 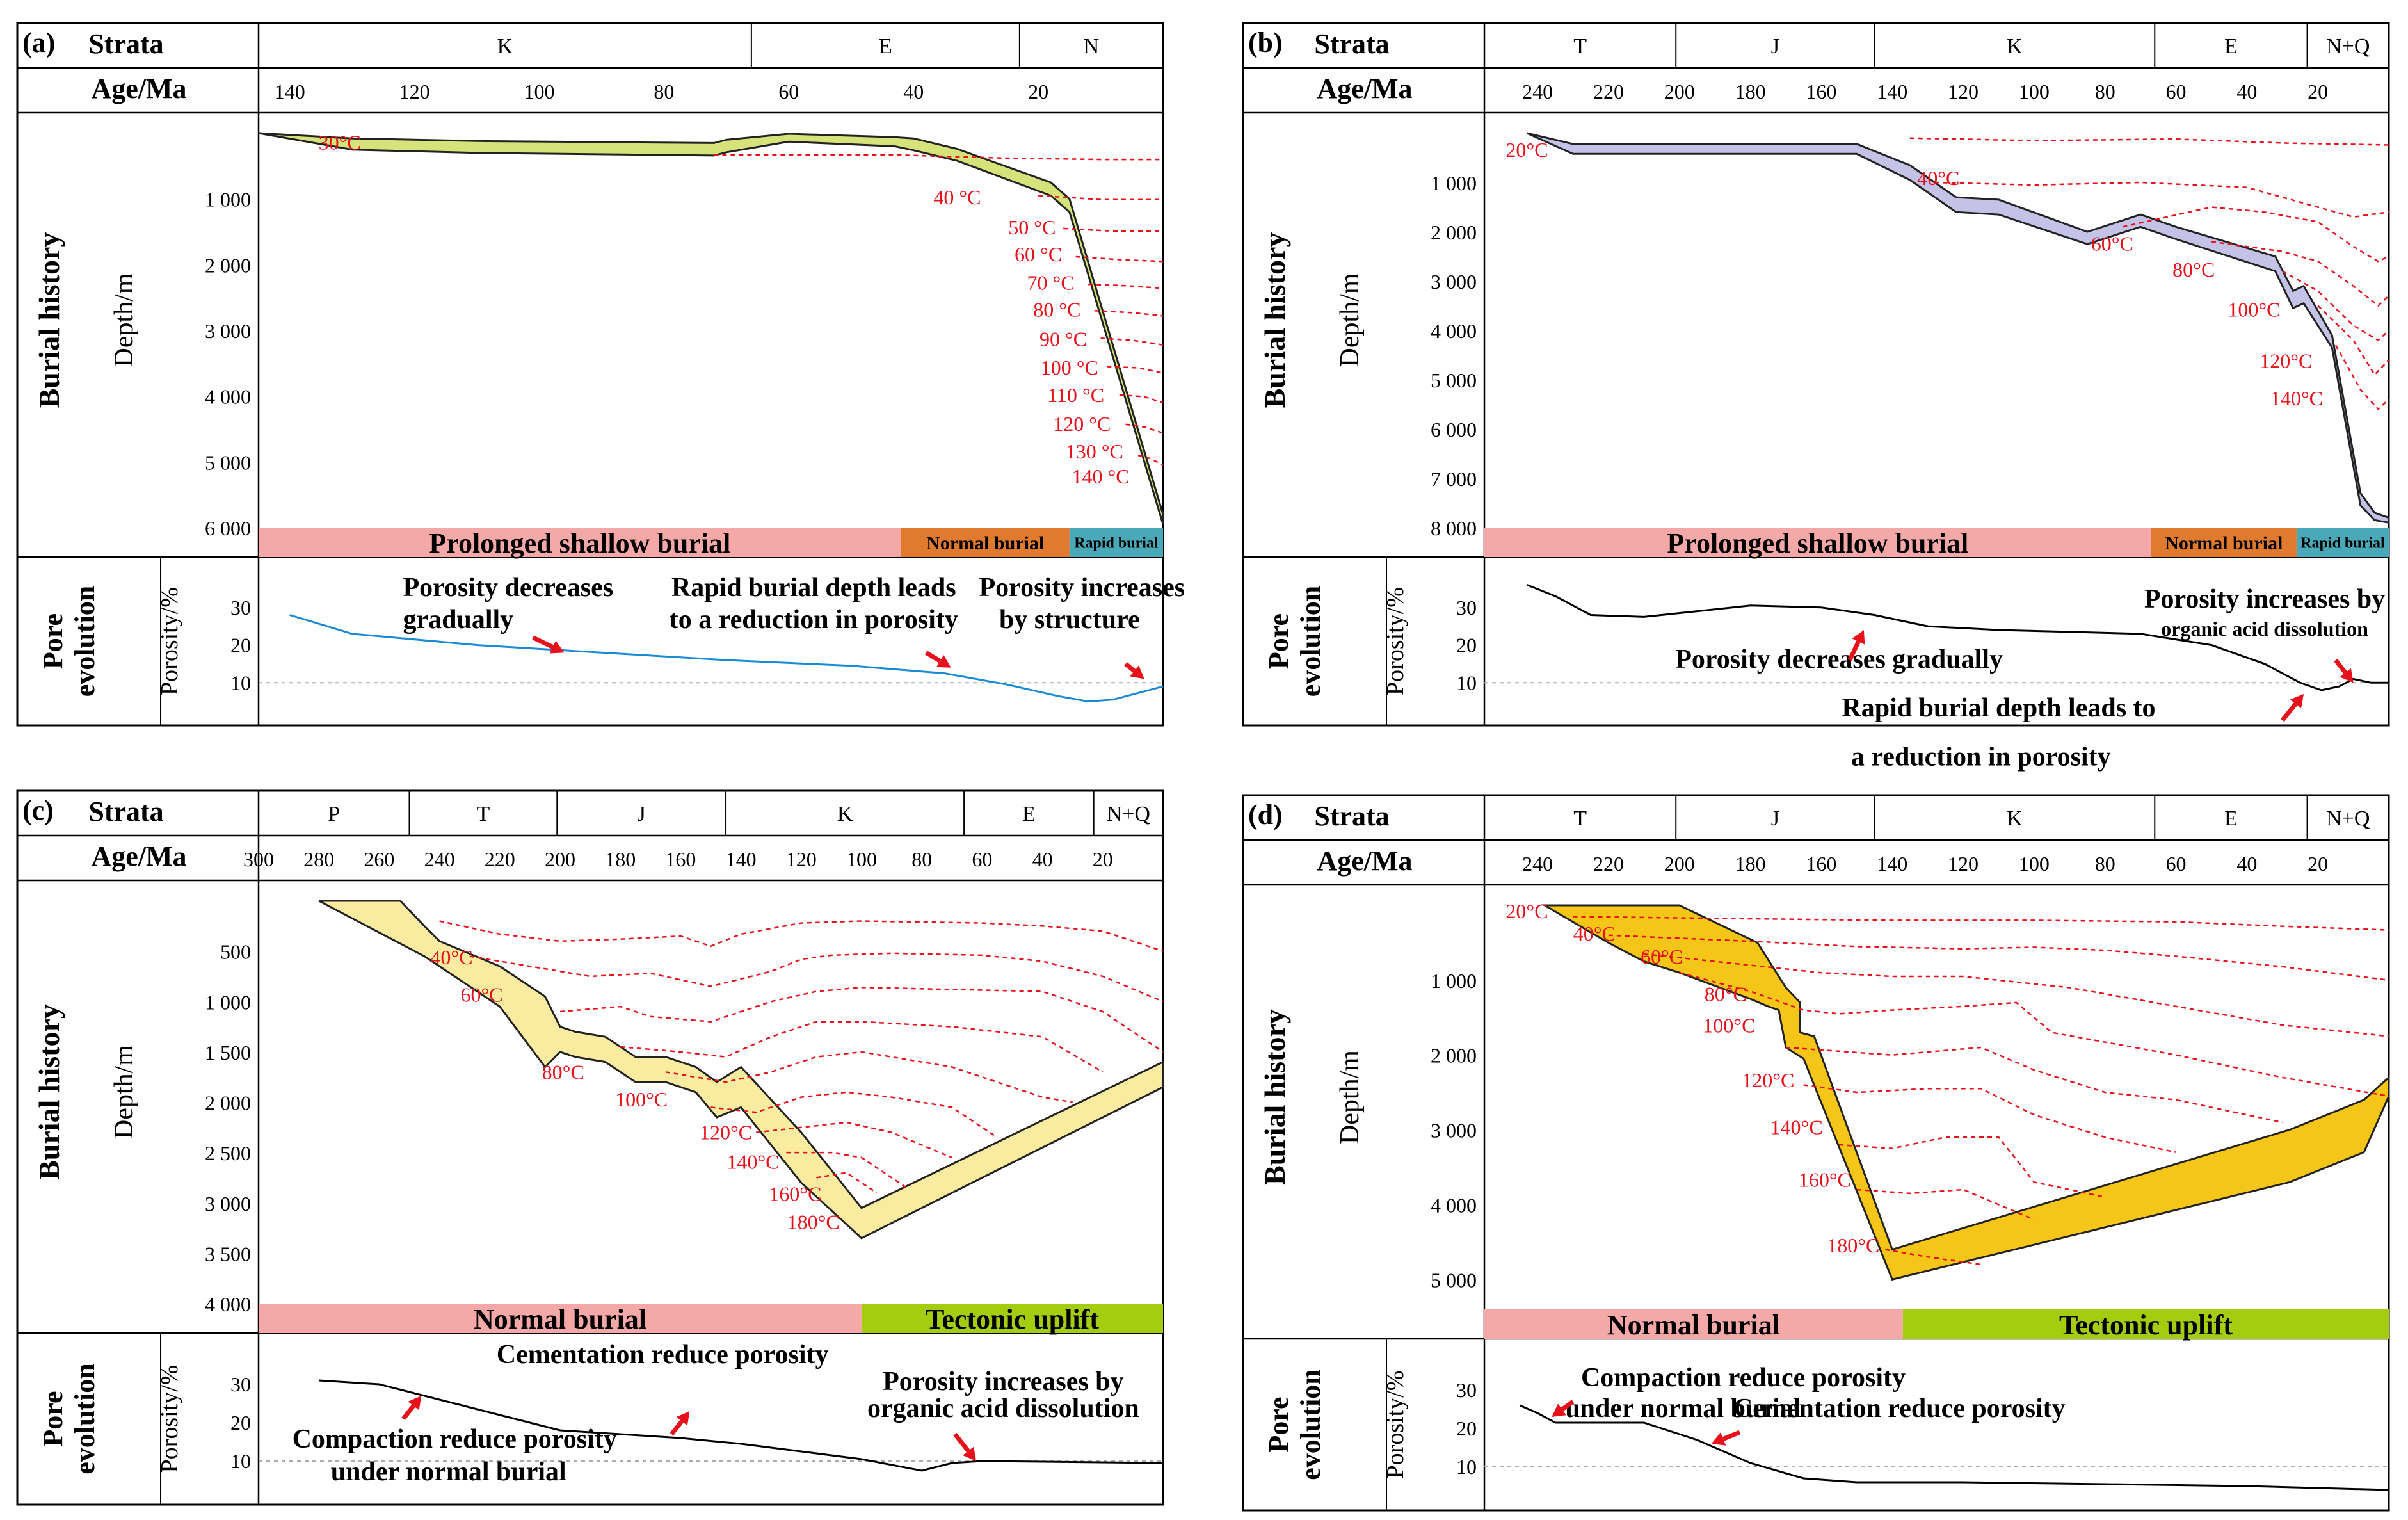 I want to click on depth-tick-label: 4 000, so click(x=1454, y=331).